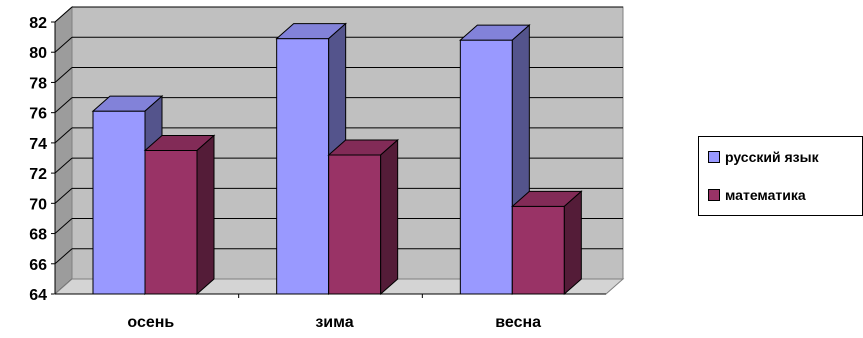  What do you see at coordinates (38, 174) in the screenshot?
I see `y-tick-label: 72` at bounding box center [38, 174].